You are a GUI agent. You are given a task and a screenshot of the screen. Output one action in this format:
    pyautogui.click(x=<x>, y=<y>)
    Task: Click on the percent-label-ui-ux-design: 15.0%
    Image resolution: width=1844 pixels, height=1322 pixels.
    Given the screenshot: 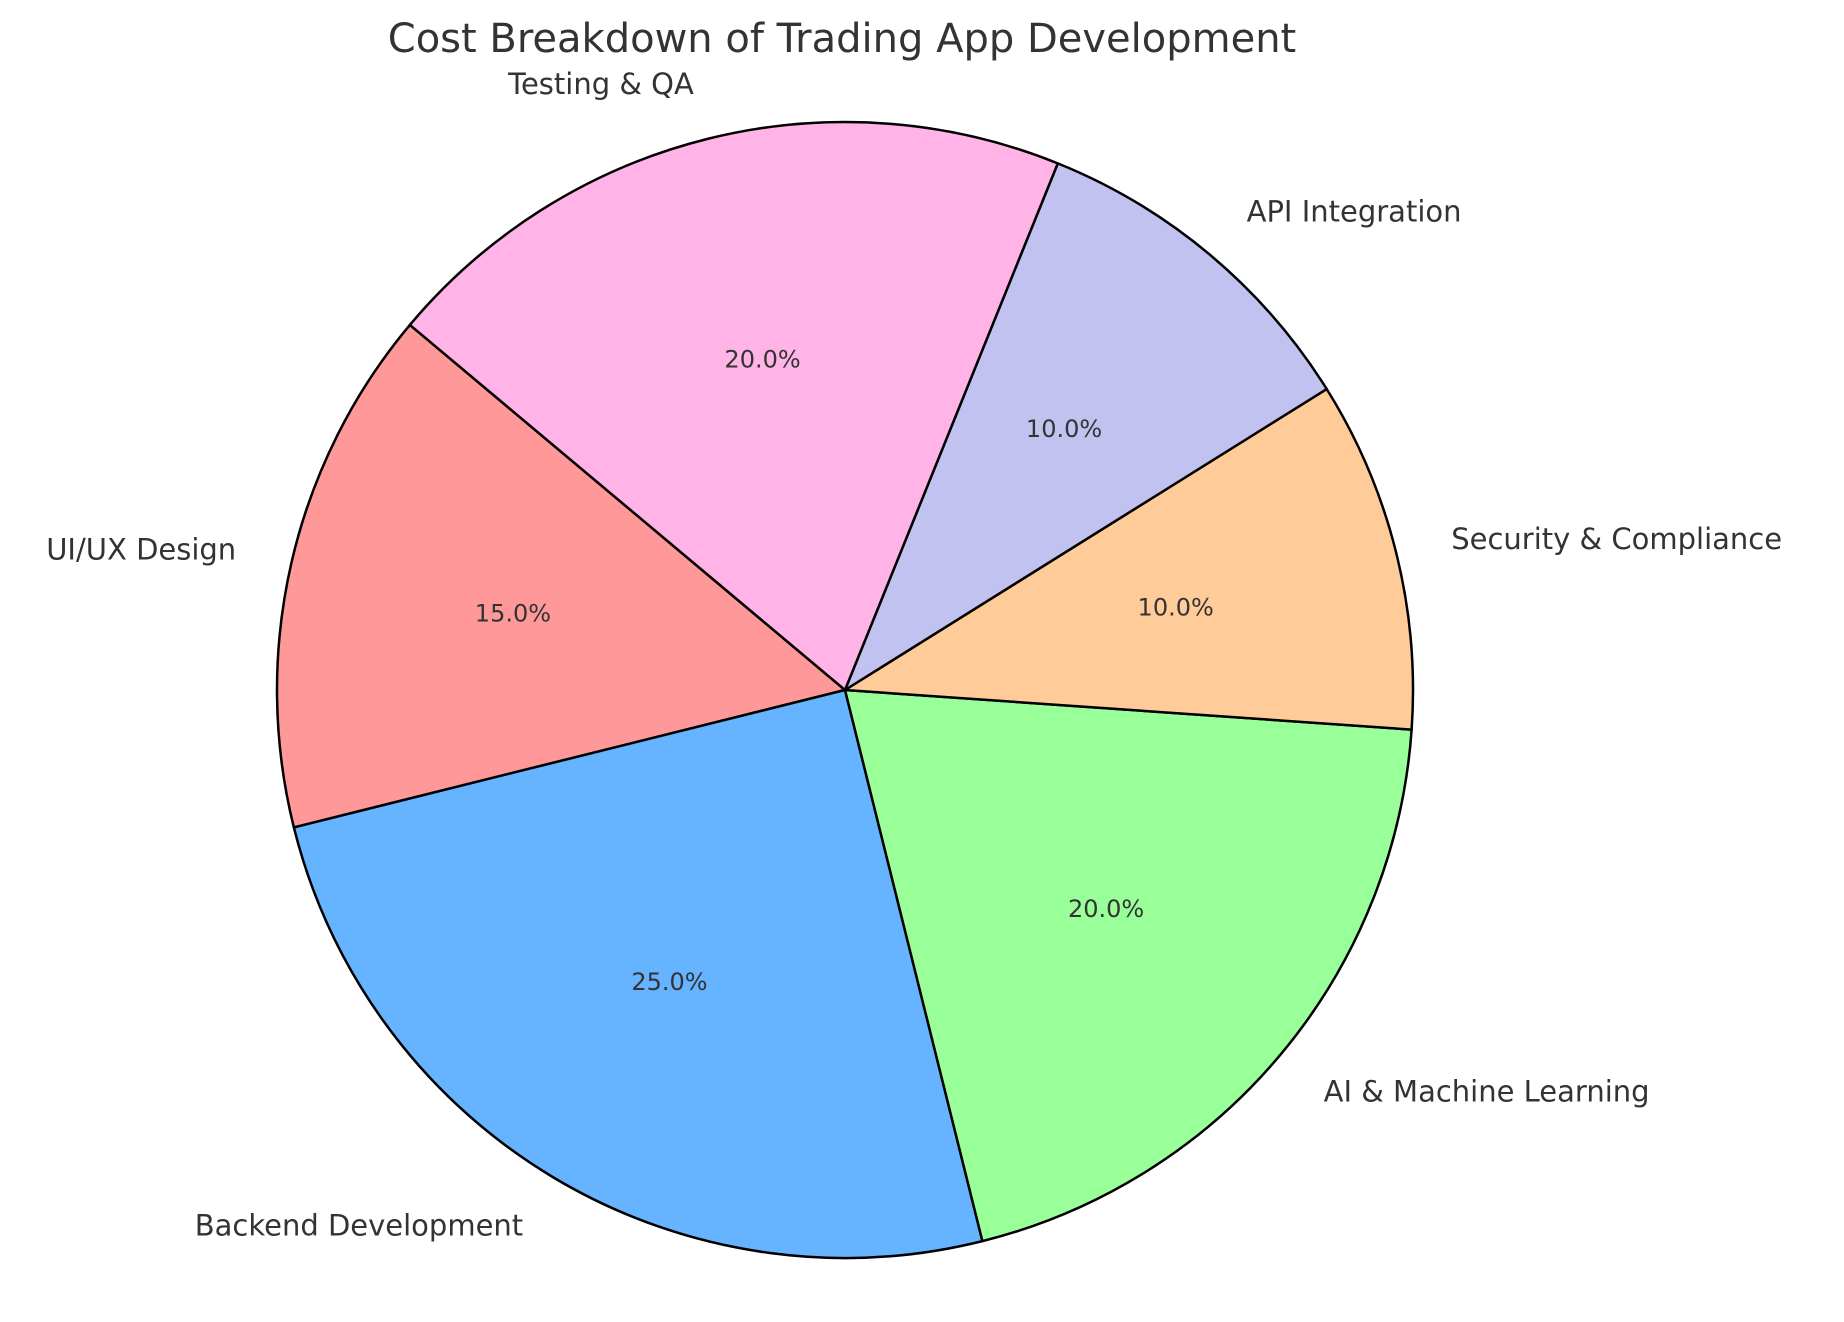 What is the action you would take?
    pyautogui.click(x=513, y=613)
    